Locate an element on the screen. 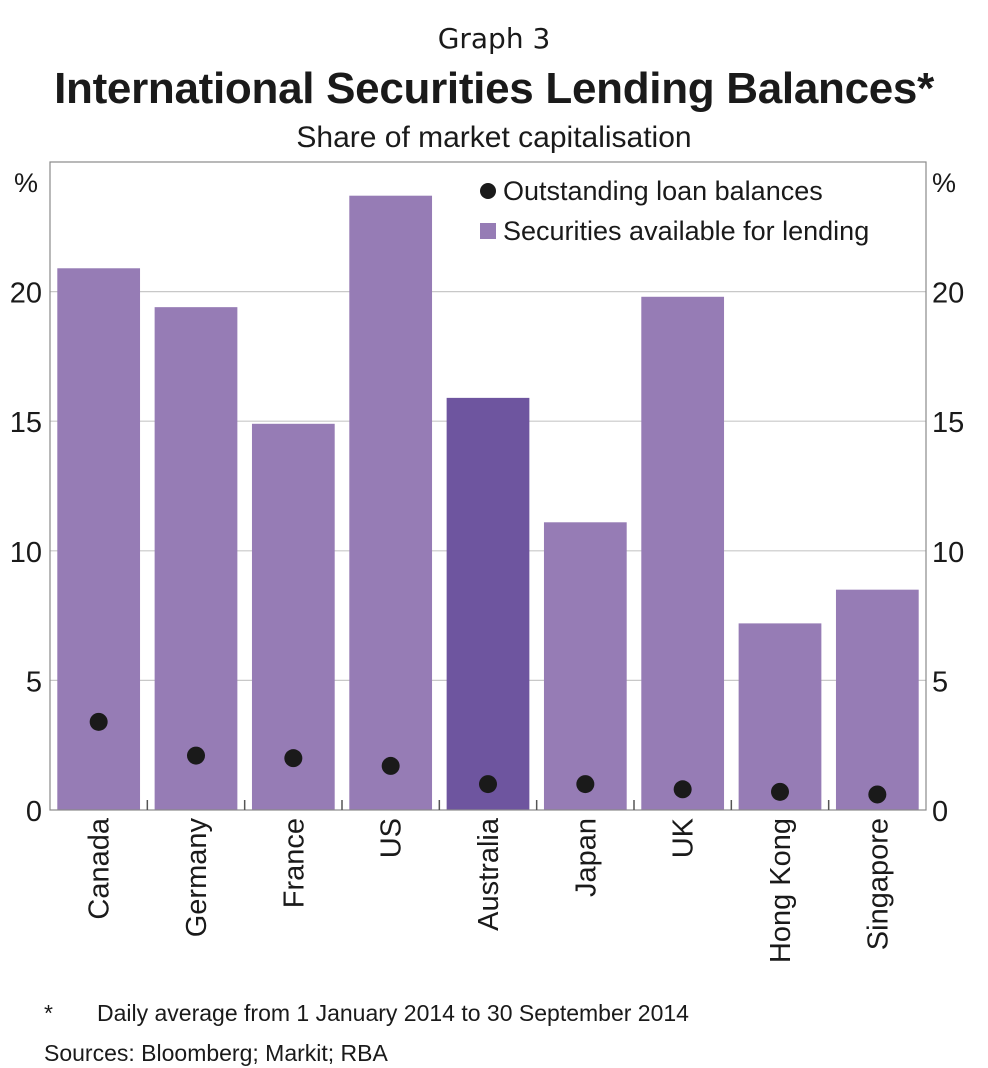 This screenshot has height=1068, width=988. loan-dot-germany is located at coordinates (196, 755).